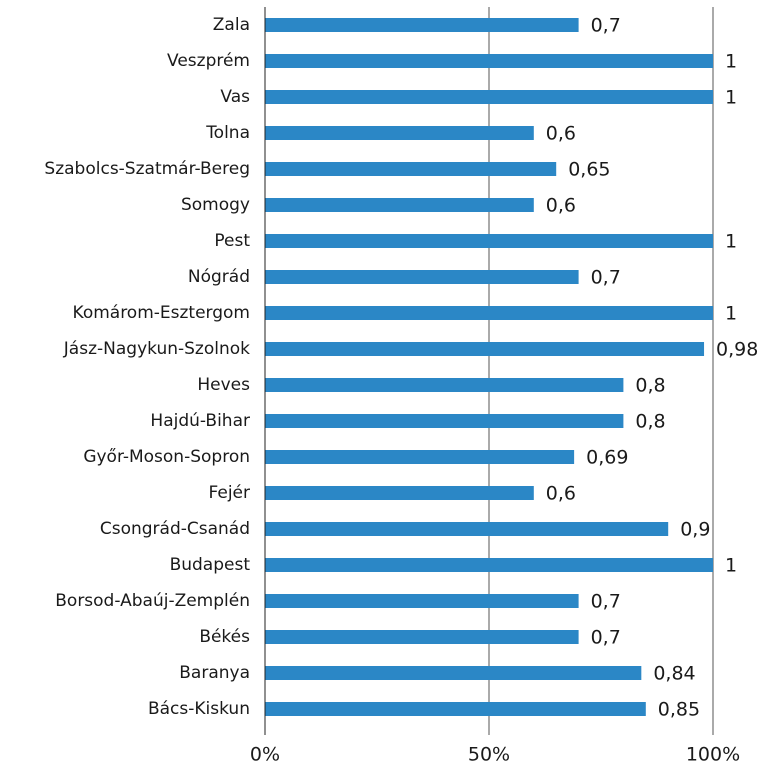 This screenshot has height=769, width=764. Describe the element at coordinates (199, 709) in the screenshot. I see `y-tick-label: Bács-Kiskun` at that location.